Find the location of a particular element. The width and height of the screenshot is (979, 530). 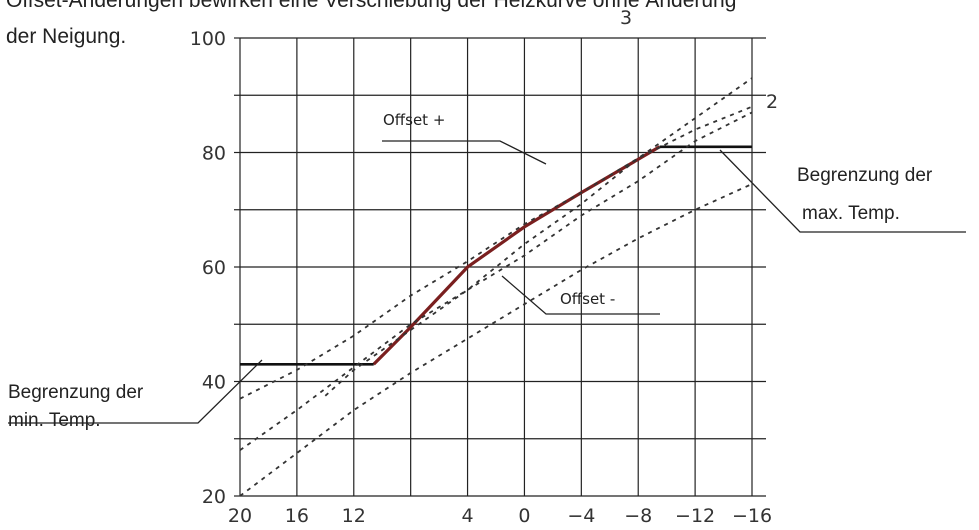

max-limit-label-line1: Begrenzung der is located at coordinates (865, 175).